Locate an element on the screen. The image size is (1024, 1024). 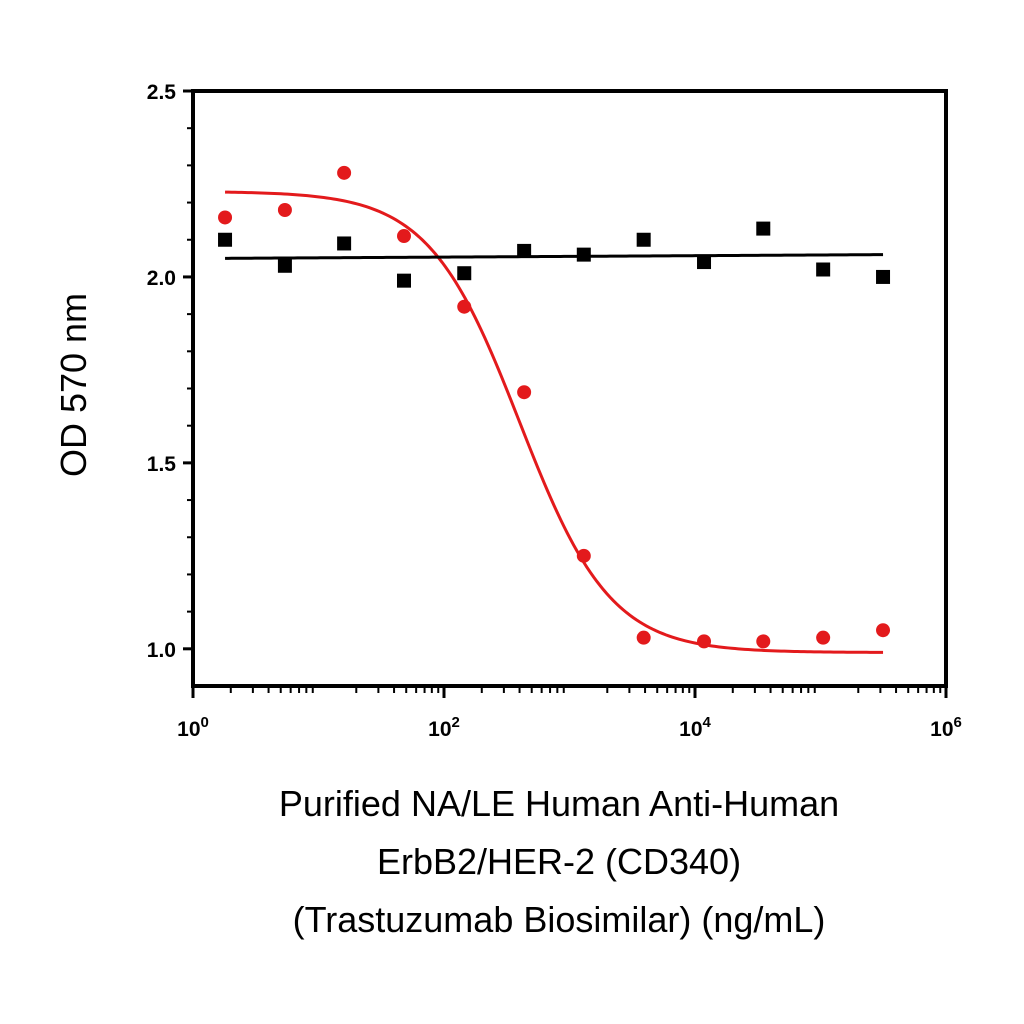
y-tick-label: 2.0 is located at coordinates (161, 278).